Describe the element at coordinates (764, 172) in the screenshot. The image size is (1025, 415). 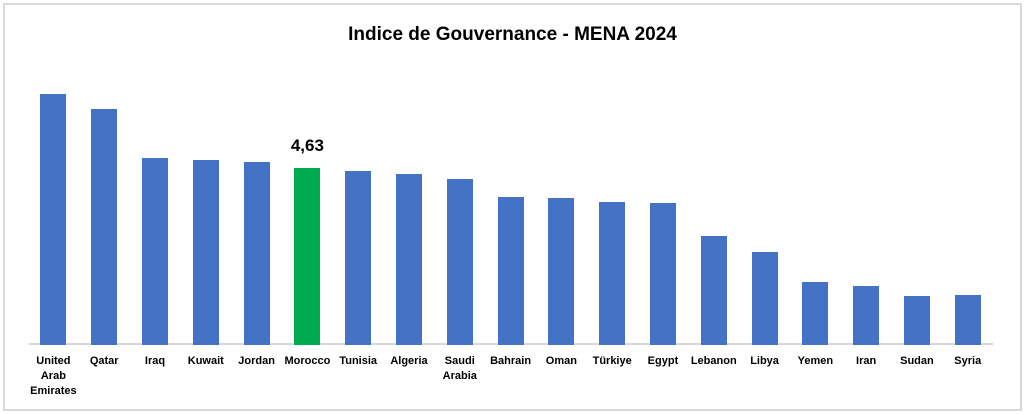
I see `bar-slot-libya` at that location.